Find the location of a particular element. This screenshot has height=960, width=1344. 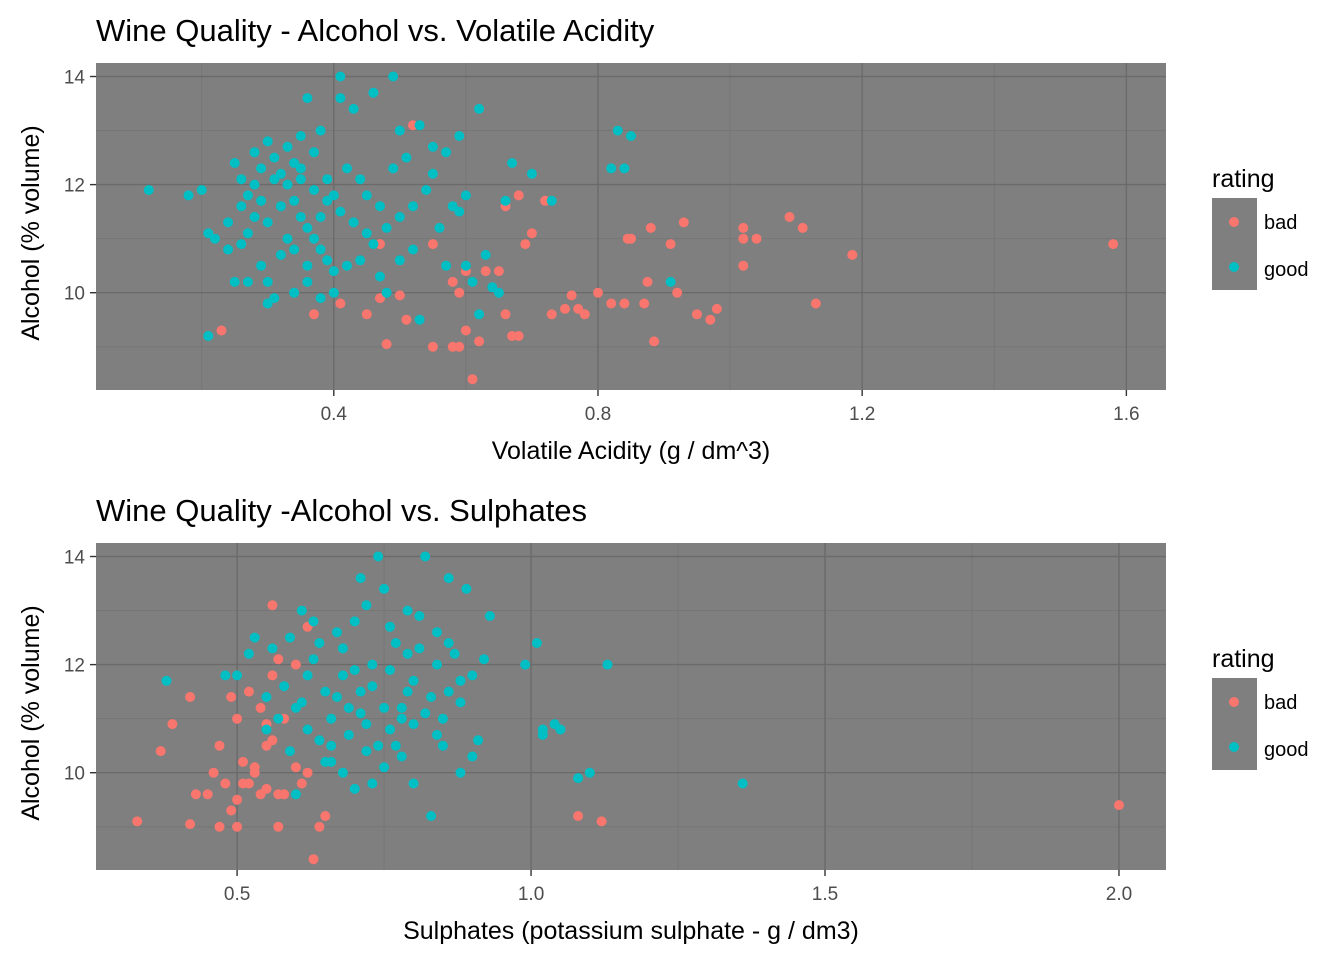

plot-1-y-axis-title: Alcohol (% volume) is located at coordinates (31, 232).